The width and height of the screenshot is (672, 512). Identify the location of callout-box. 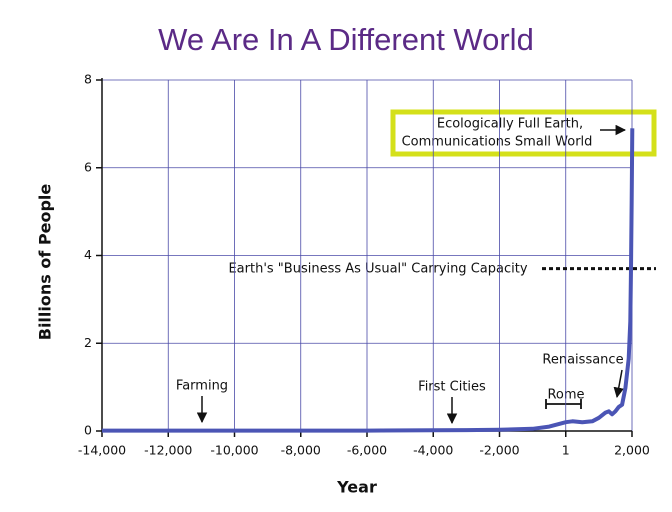
(523, 133).